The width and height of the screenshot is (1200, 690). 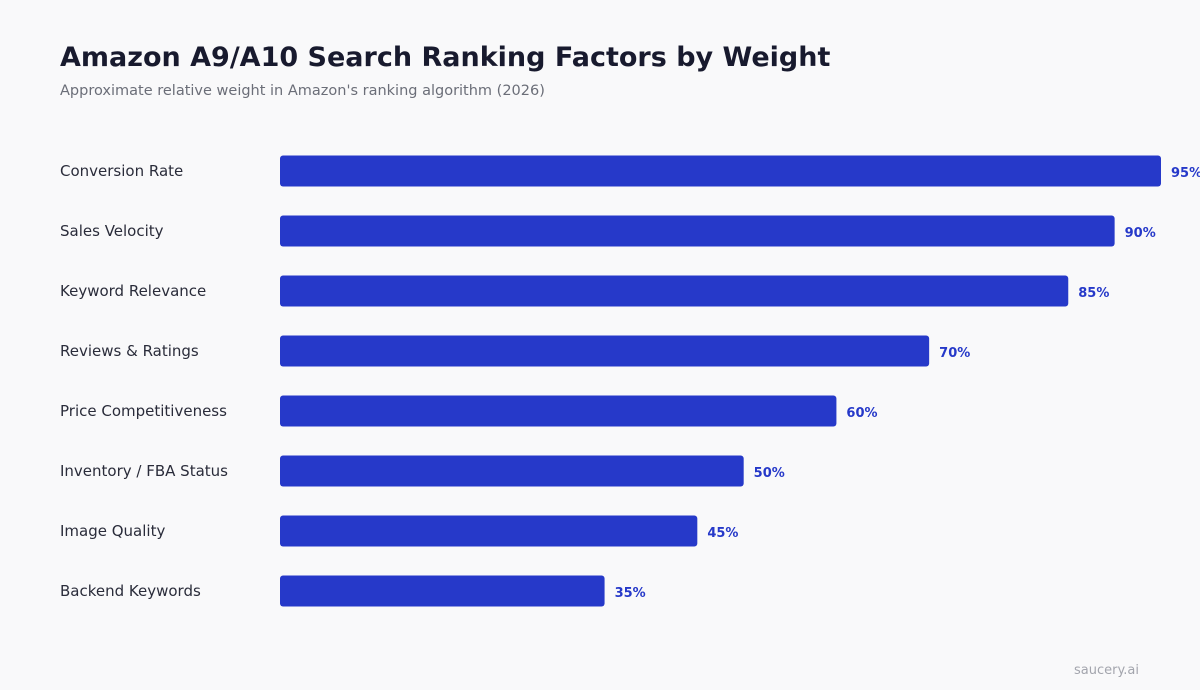 What do you see at coordinates (130, 591) in the screenshot?
I see `category-label: Backend Keywords` at bounding box center [130, 591].